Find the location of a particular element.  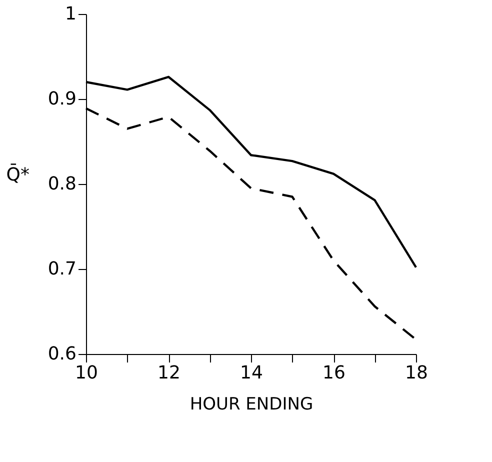

x-axis-title: HOUR ENDING is located at coordinates (252, 404).